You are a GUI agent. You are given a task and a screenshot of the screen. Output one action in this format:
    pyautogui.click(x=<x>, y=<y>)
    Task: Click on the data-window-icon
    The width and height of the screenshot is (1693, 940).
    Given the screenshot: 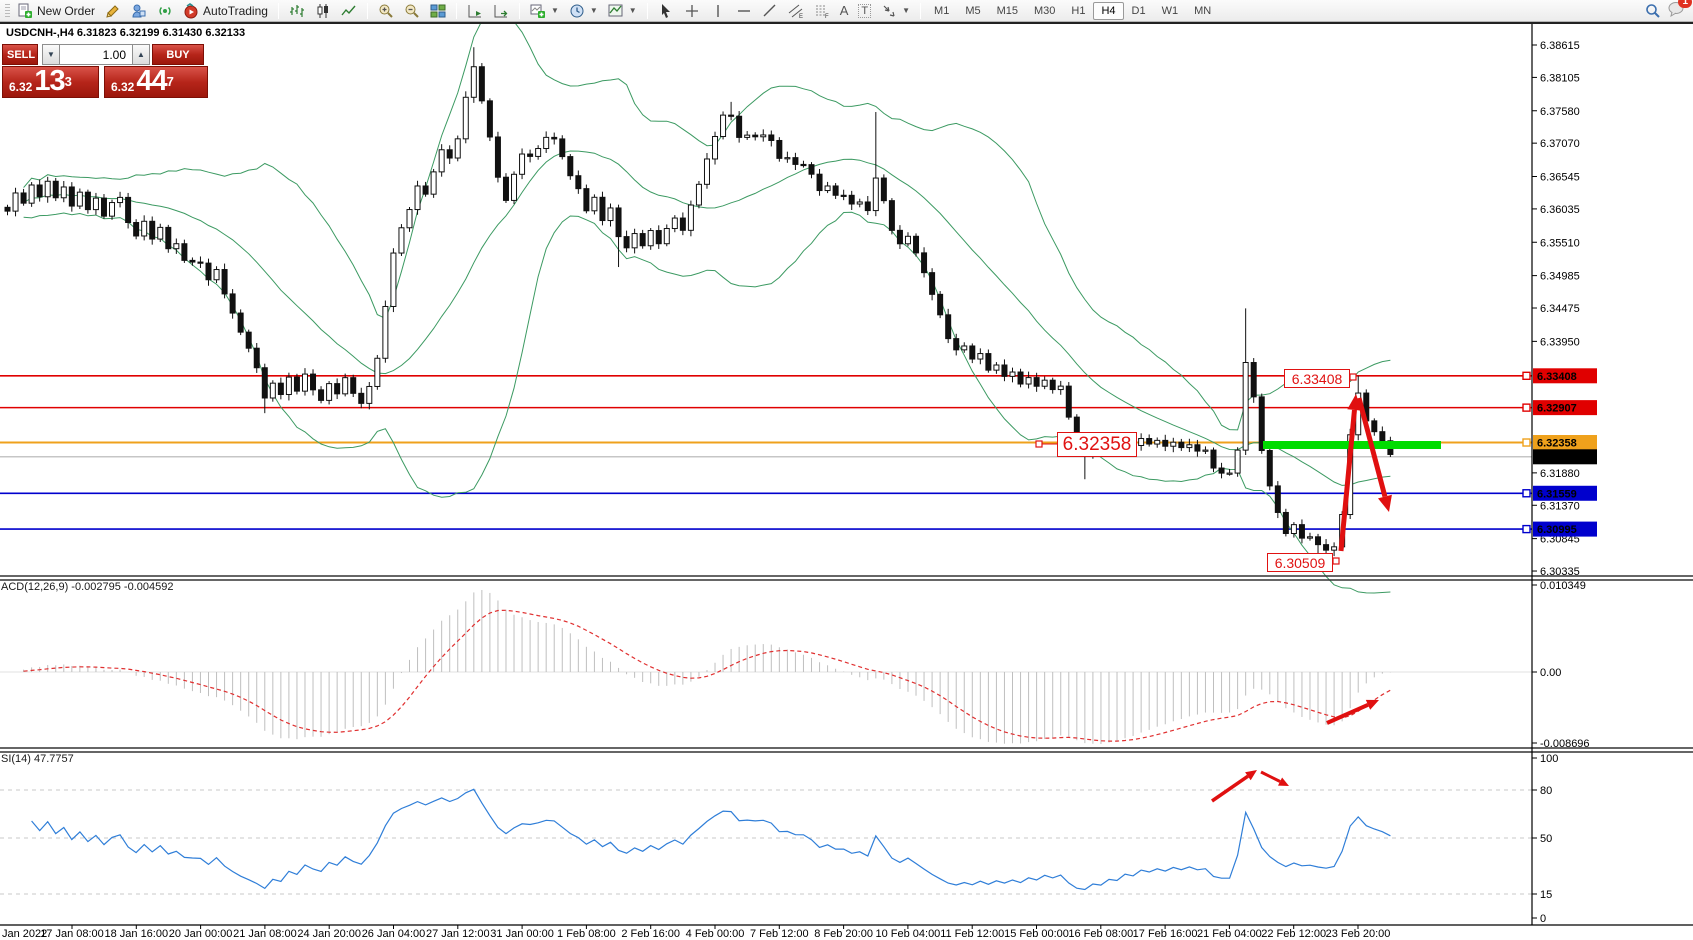 What is the action you would take?
    pyautogui.click(x=139, y=10)
    